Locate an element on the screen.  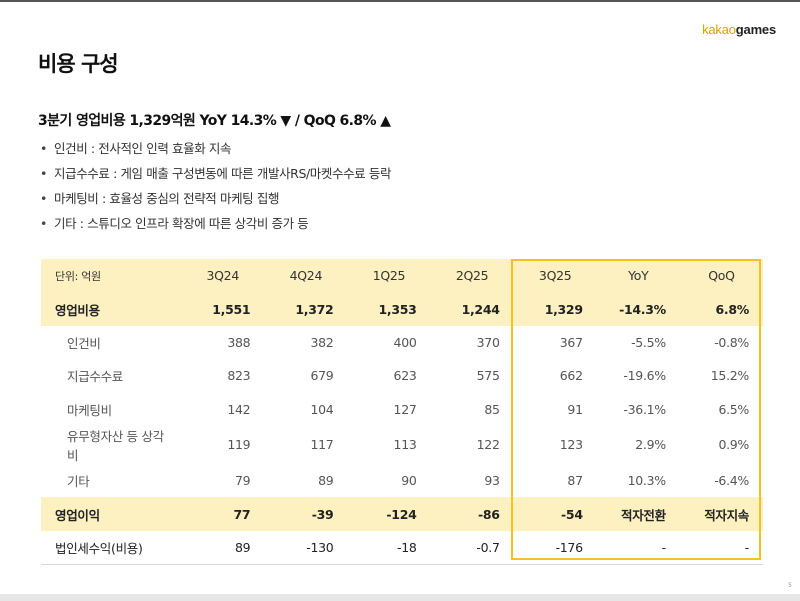
cell: 113 is located at coordinates (405, 445).